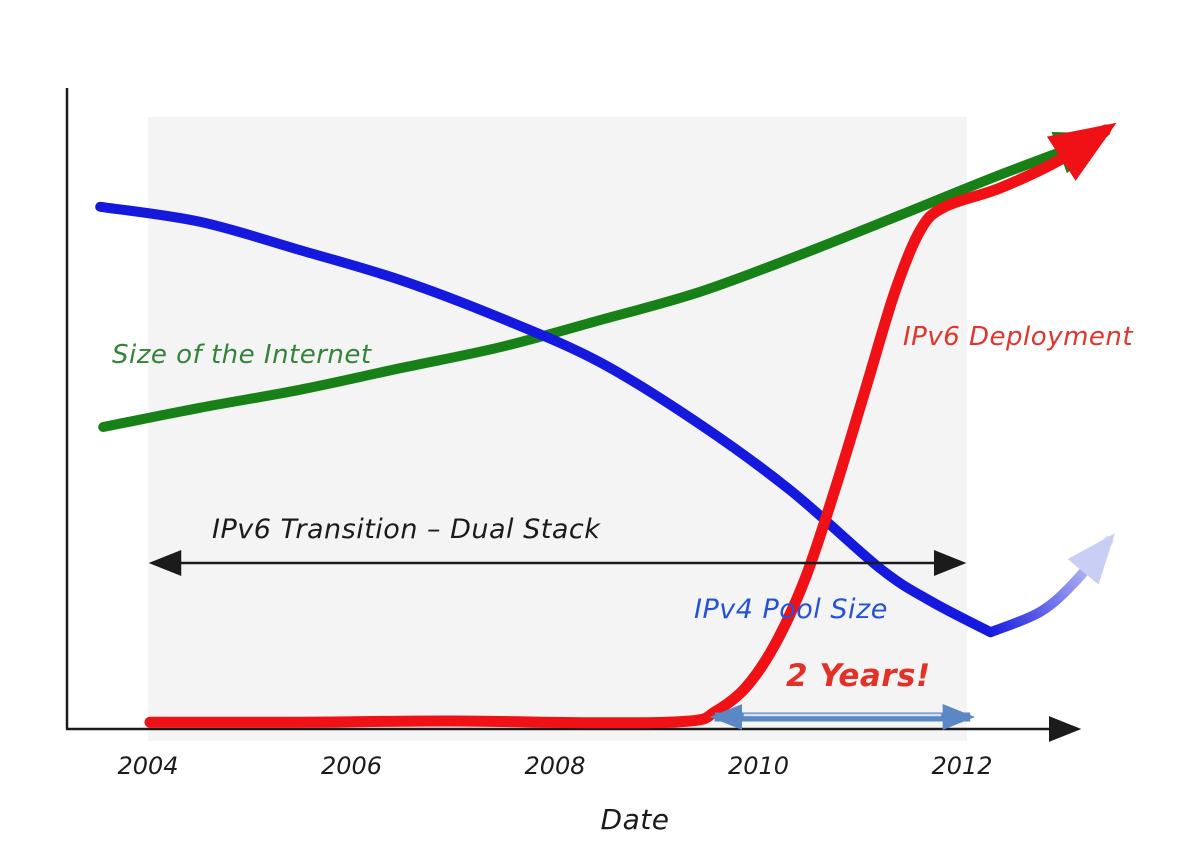 Image resolution: width=1195 pixels, height=867 pixels. I want to click on x-tick-label: 2004, so click(148, 766).